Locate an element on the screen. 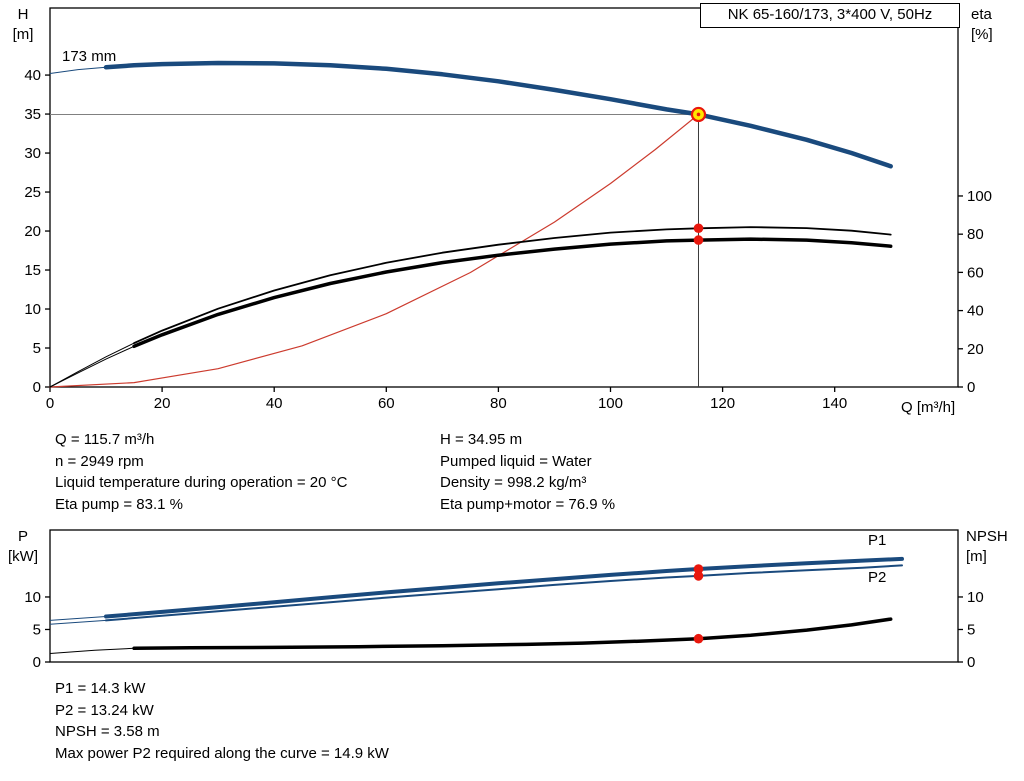  head-axis-unit: [m] is located at coordinates (23, 34).